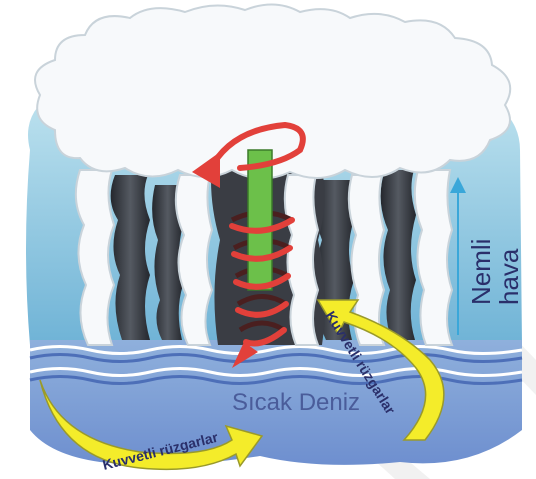  I want to click on humid-air-label: Nemli hava, so click(495, 272).